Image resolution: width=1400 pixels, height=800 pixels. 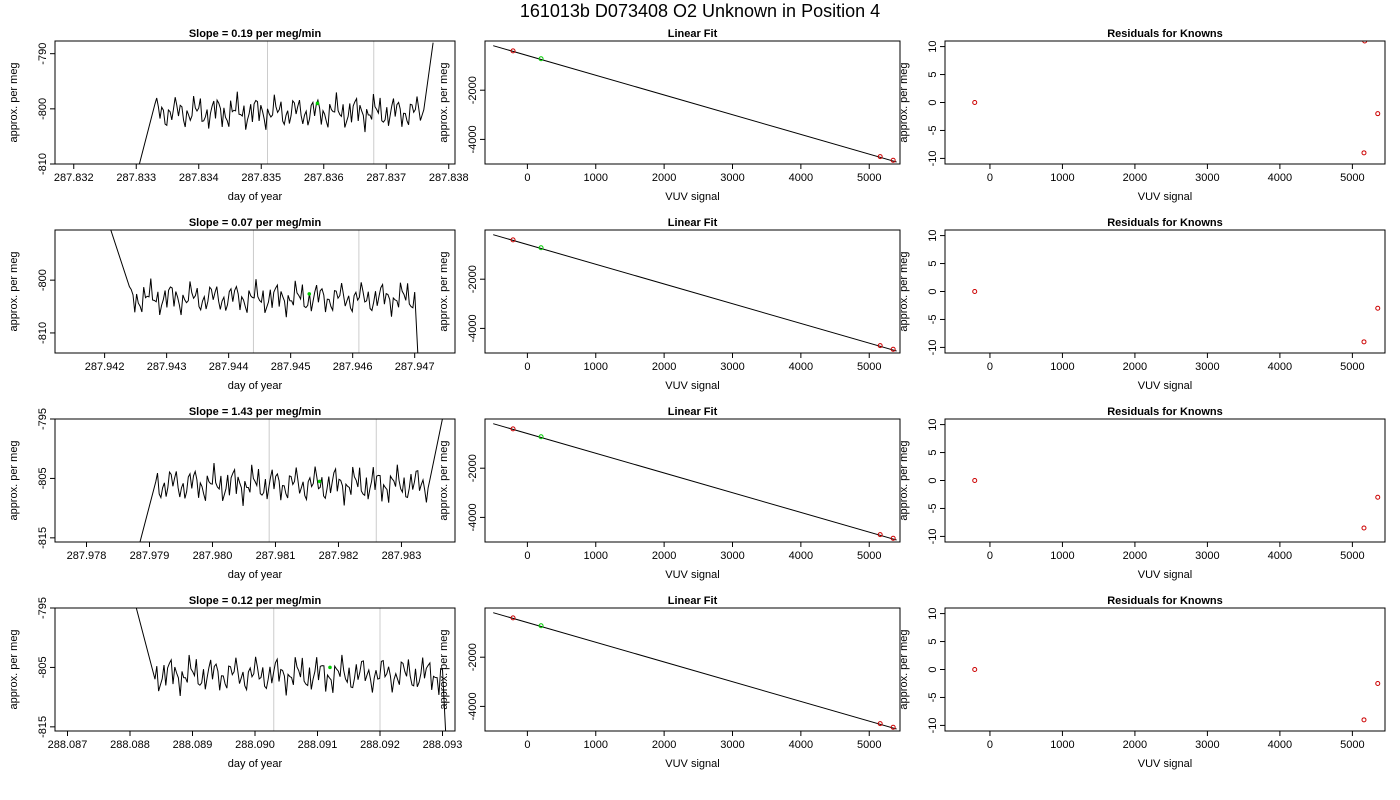 What do you see at coordinates (255, 34) in the screenshot?
I see `panel-title: Slope = 0.19 per meg/min` at bounding box center [255, 34].